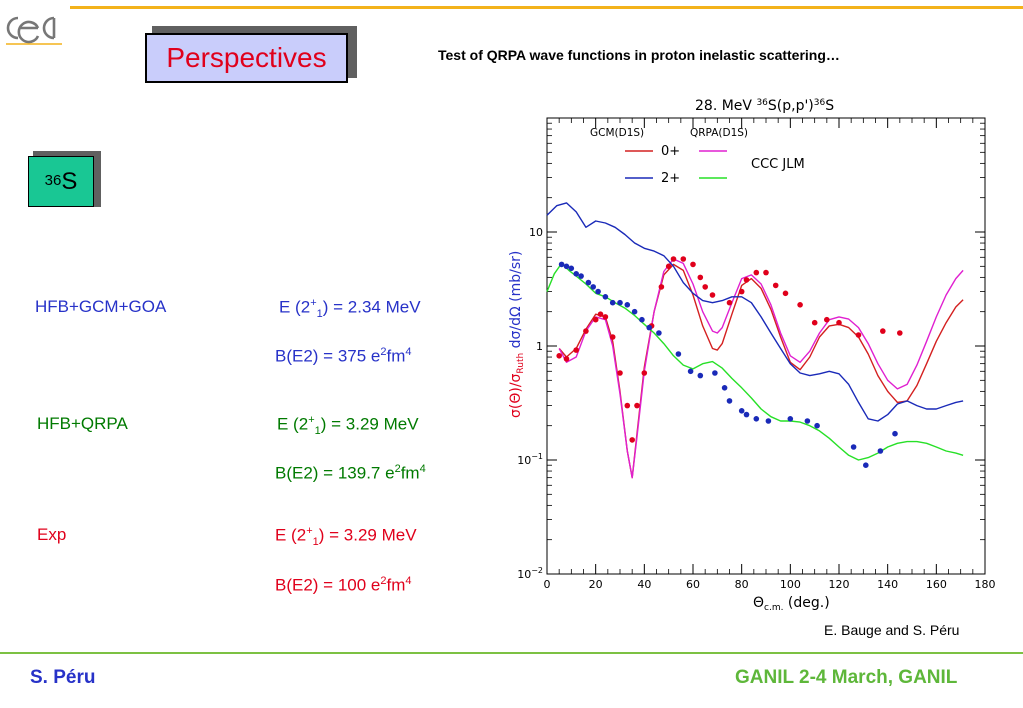  I want to click on x-tick-label: 20, so click(596, 584).